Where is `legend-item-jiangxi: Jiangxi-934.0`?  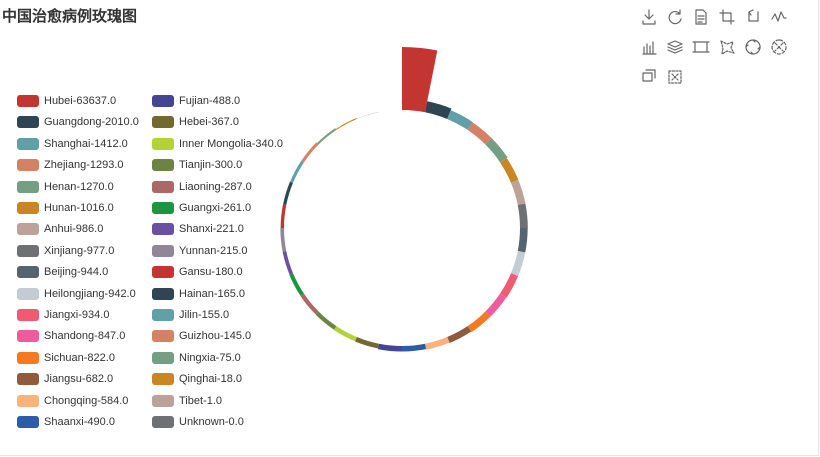
legend-item-jiangxi: Jiangxi-934.0 is located at coordinates (63, 315).